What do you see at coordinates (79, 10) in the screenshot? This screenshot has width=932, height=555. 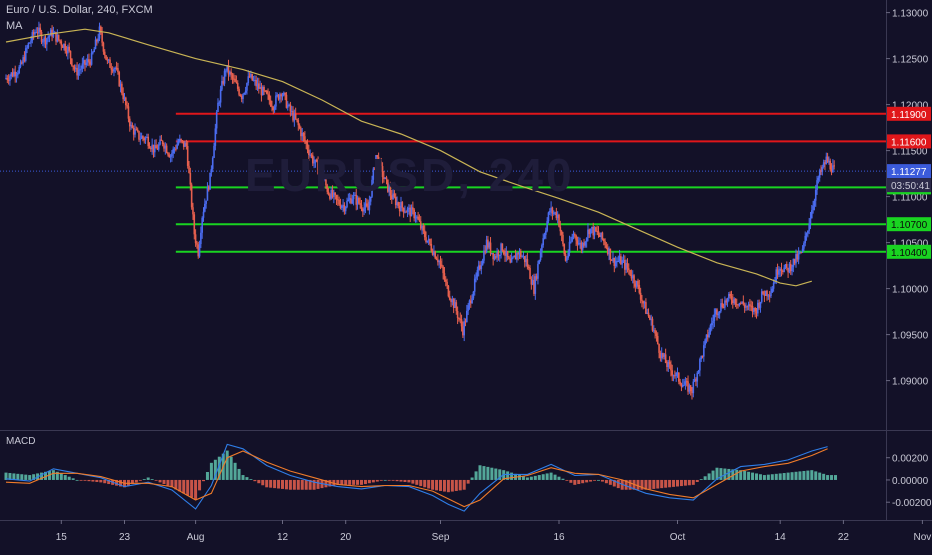 I see `symbol-title: Euro / U.S. Dollar, 240, FXCM` at bounding box center [79, 10].